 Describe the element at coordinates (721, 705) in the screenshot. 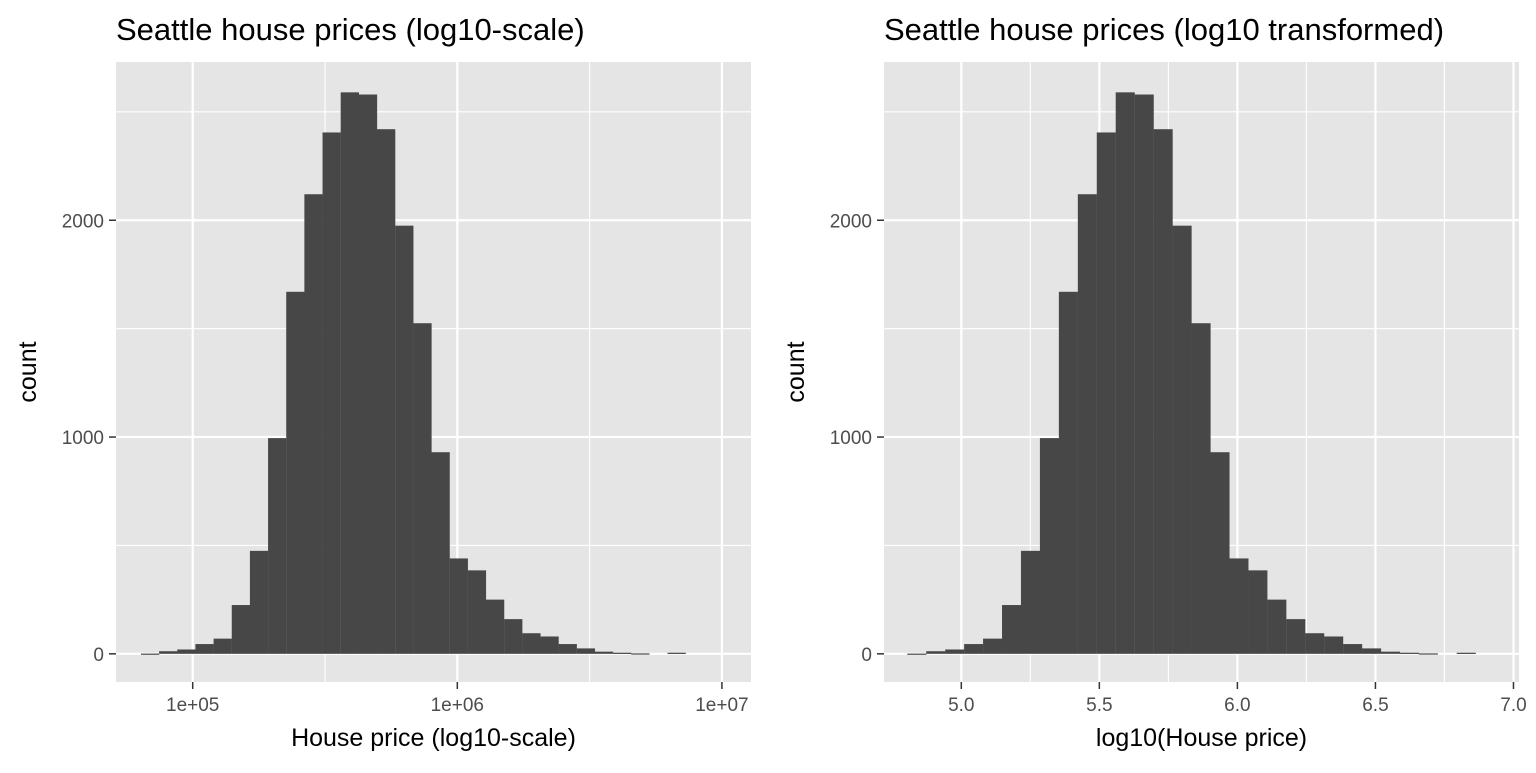

I see `x-tick-label: 1e+07` at that location.